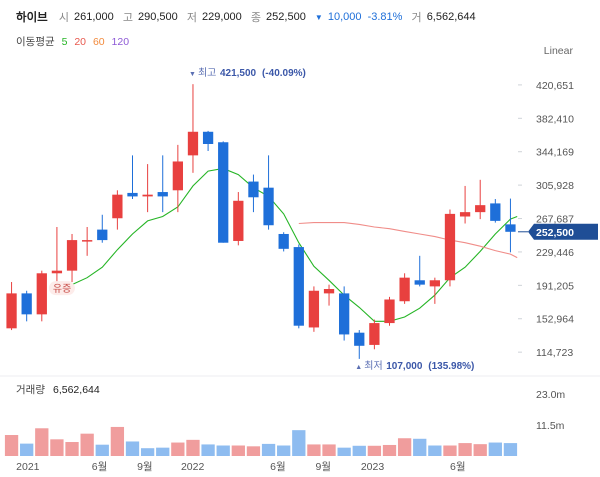 This screenshot has height=477, width=600. Describe the element at coordinates (286, 17) in the screenshot. I see `close-value: 252,500` at that location.